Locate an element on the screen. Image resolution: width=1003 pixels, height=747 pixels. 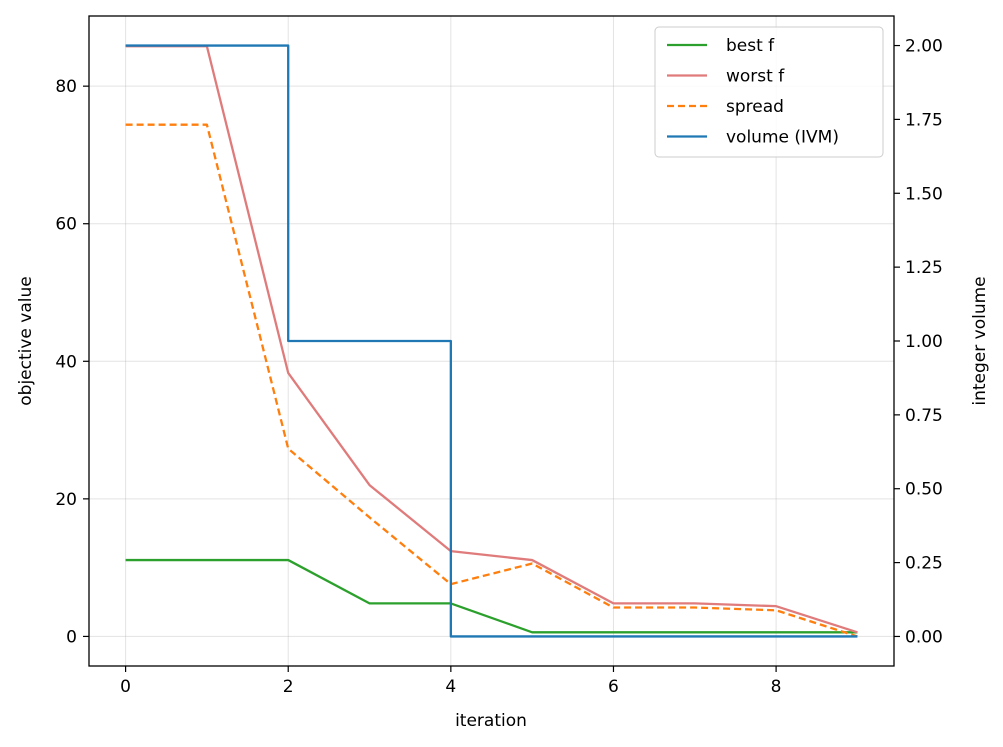
x-tick-label: 2 is located at coordinates (288, 687).